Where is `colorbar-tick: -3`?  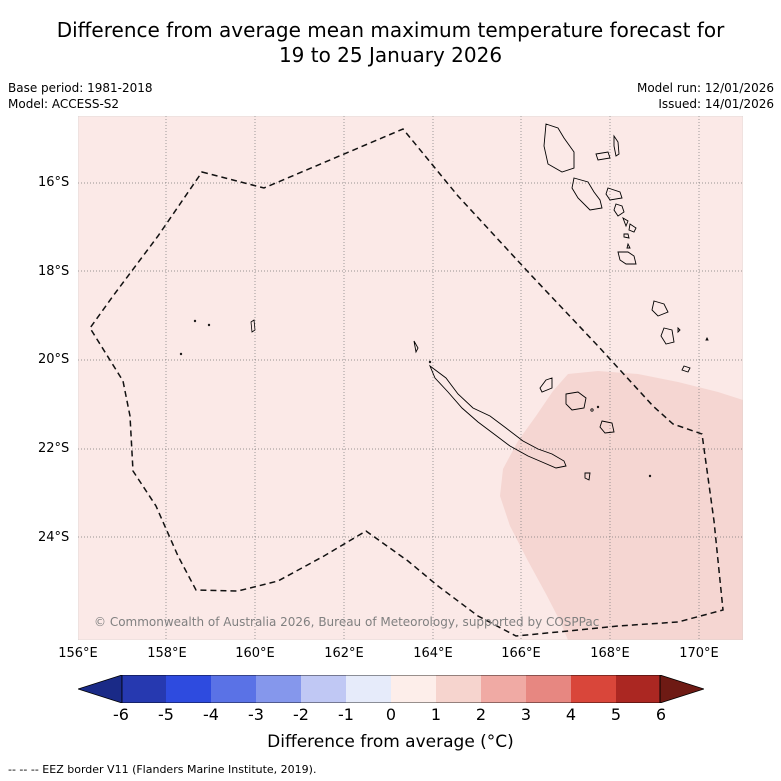
colorbar-tick: -3 is located at coordinates (256, 714).